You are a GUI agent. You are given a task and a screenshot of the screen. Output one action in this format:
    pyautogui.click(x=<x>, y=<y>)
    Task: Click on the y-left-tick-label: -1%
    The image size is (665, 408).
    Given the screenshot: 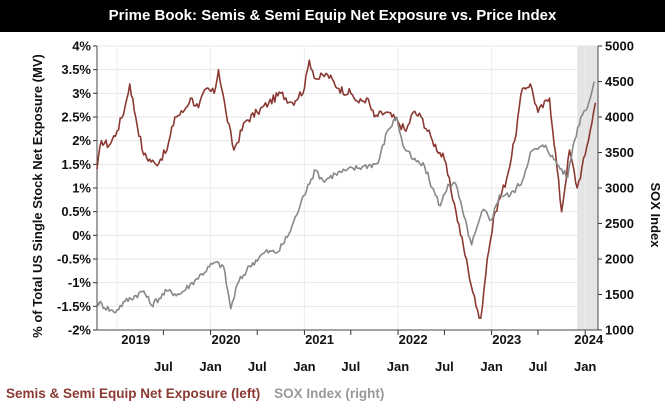 What is the action you would take?
    pyautogui.click(x=80, y=282)
    